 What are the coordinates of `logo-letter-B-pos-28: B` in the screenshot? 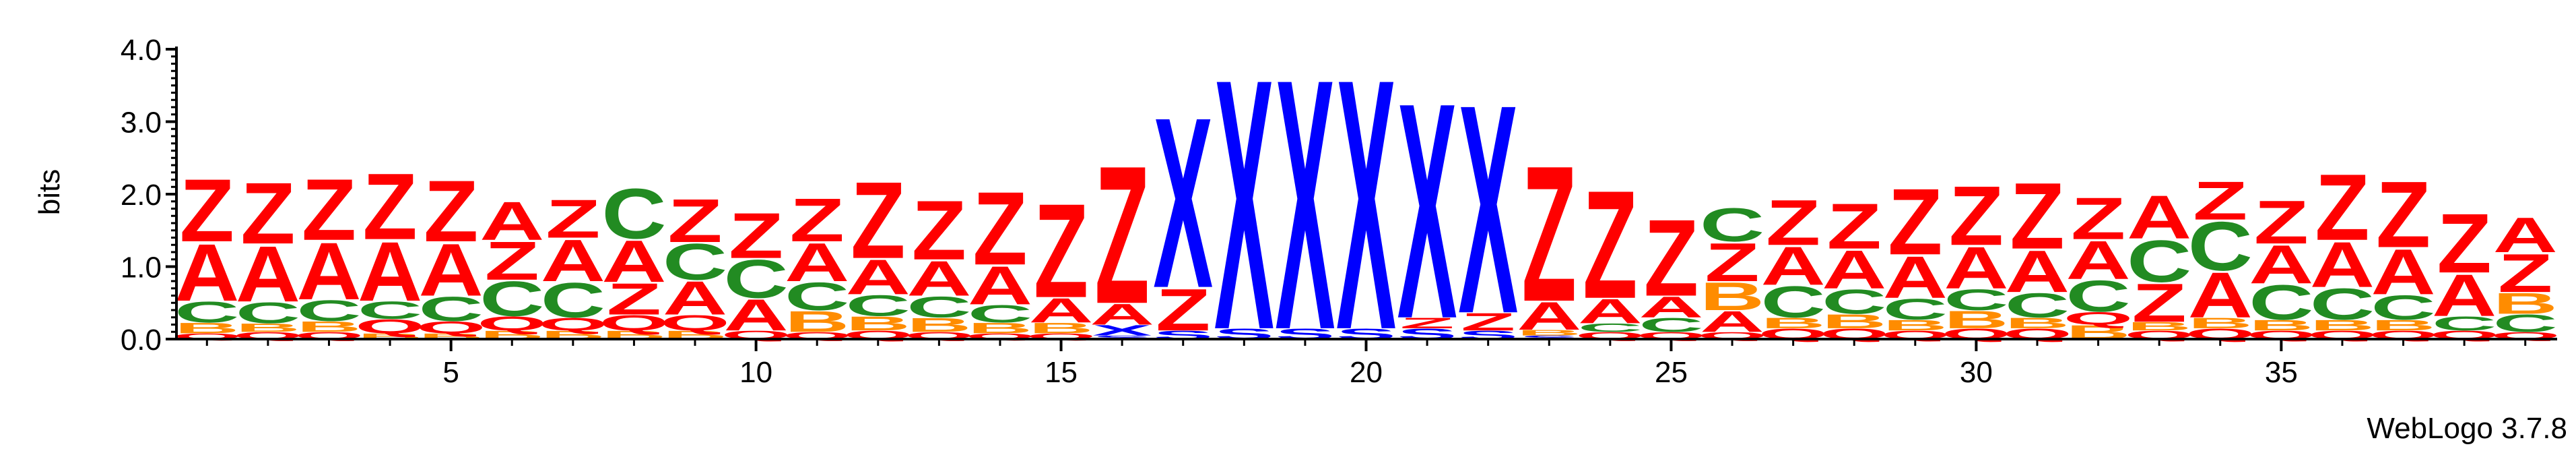 It's located at (1854, 322).